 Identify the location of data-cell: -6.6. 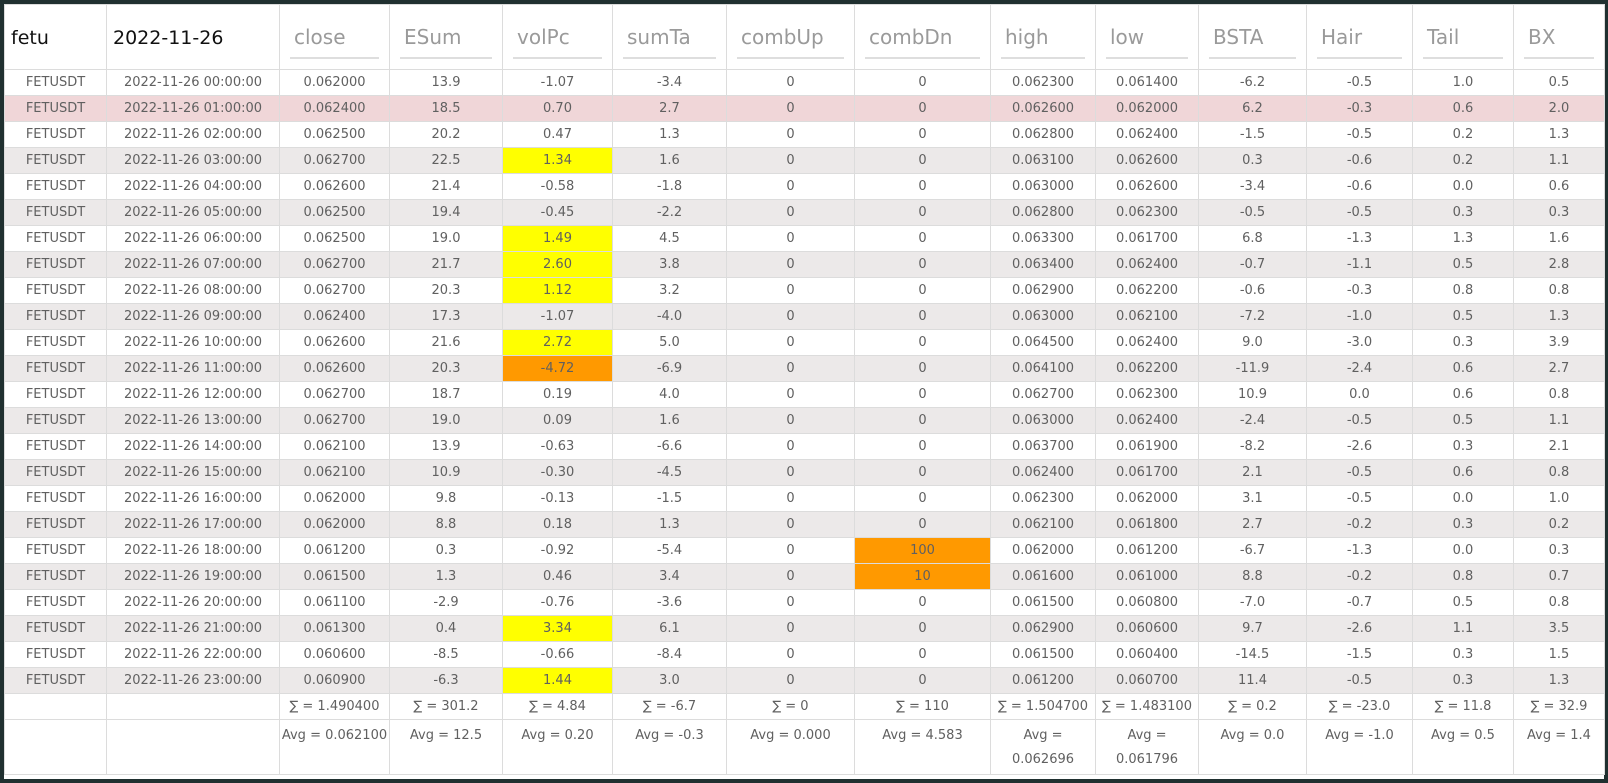
(669, 446).